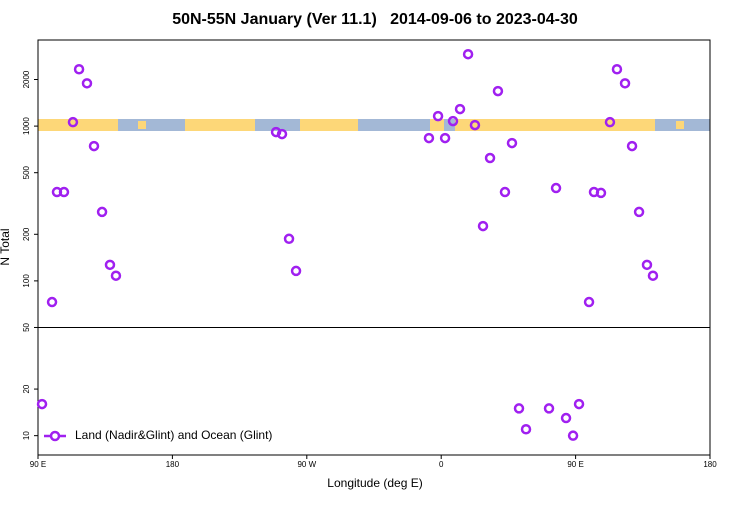 This screenshot has height=505, width=750. I want to click on y-tick-label: 100, so click(26, 281).